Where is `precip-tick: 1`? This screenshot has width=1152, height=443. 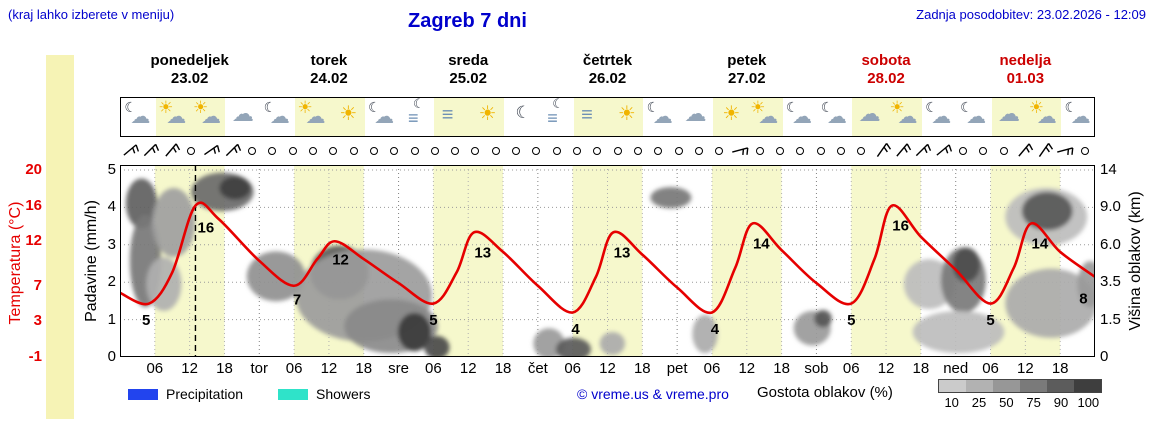
precip-tick: 1 is located at coordinates (111, 319).